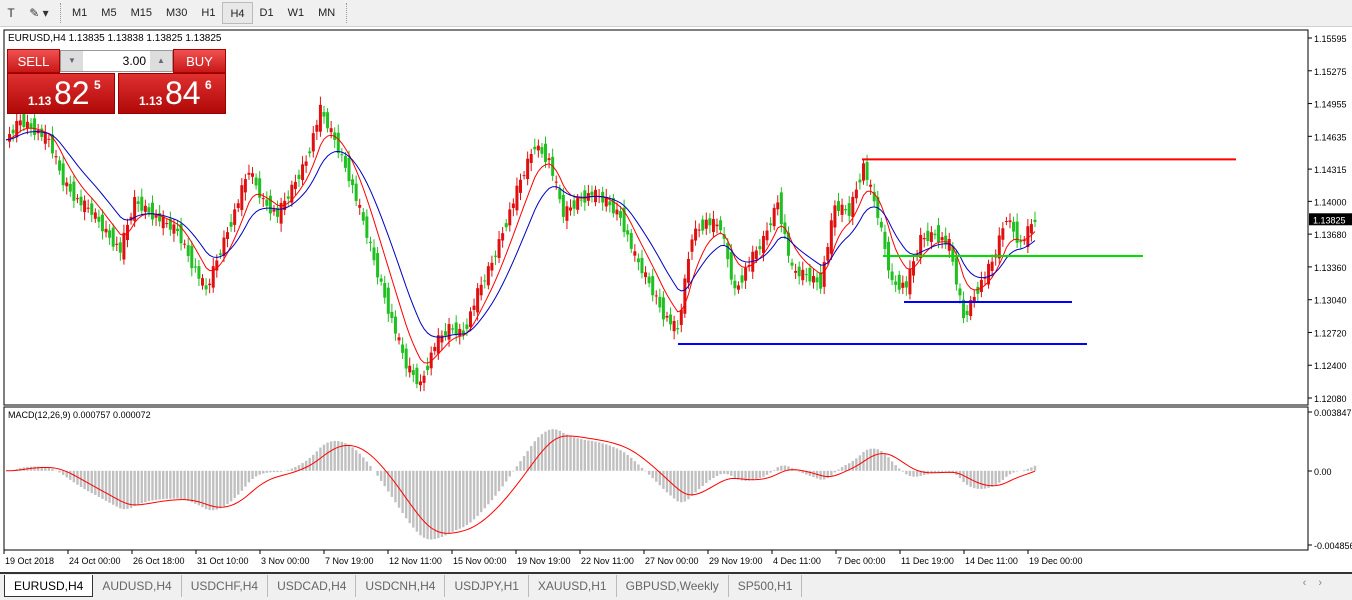 The height and width of the screenshot is (600, 1352). Describe the element at coordinates (1333, 413) in the screenshot. I see `macd-tick-label: 0.003847` at that location.